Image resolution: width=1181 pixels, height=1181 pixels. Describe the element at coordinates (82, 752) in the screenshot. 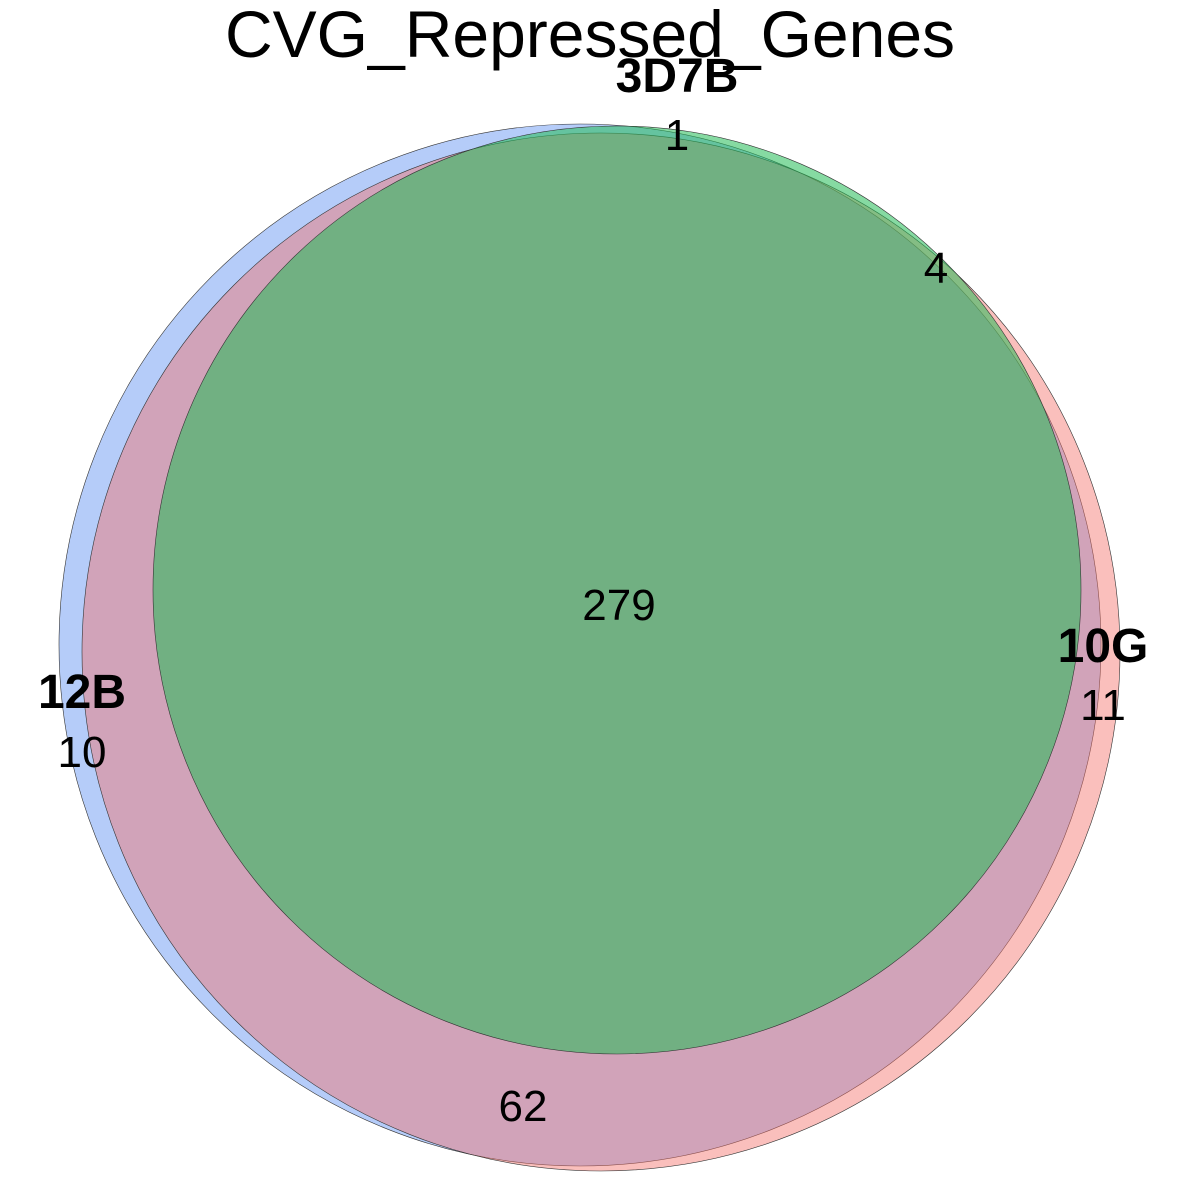

I see `count-12B-only: 10` at that location.